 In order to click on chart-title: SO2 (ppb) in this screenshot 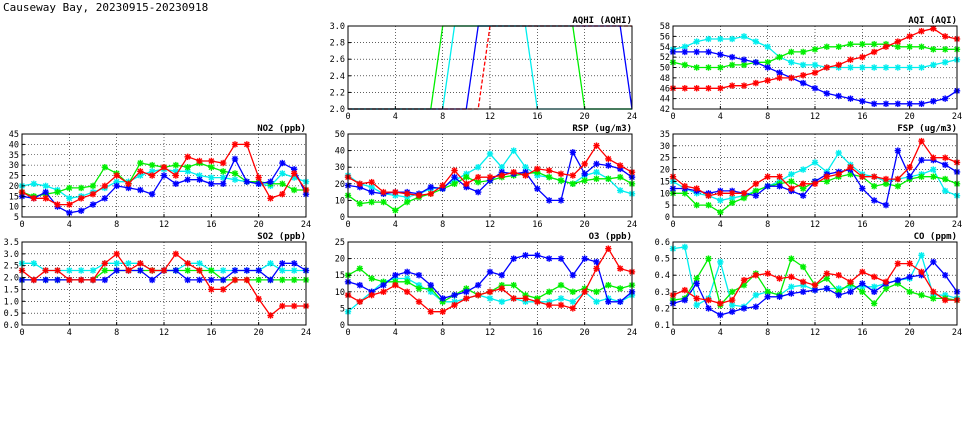, I will do `click(281, 237)`.